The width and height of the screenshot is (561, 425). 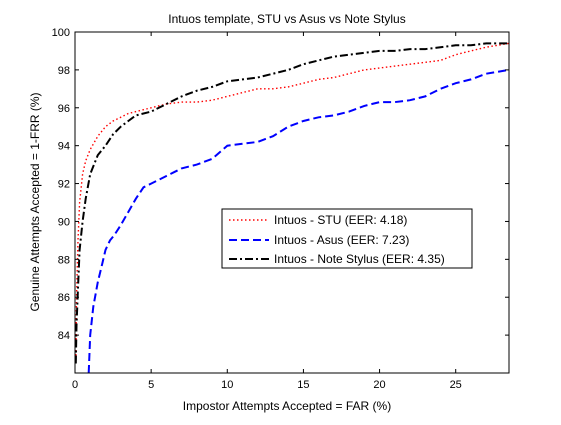 What do you see at coordinates (227, 385) in the screenshot?
I see `x-tick-label: 10` at bounding box center [227, 385].